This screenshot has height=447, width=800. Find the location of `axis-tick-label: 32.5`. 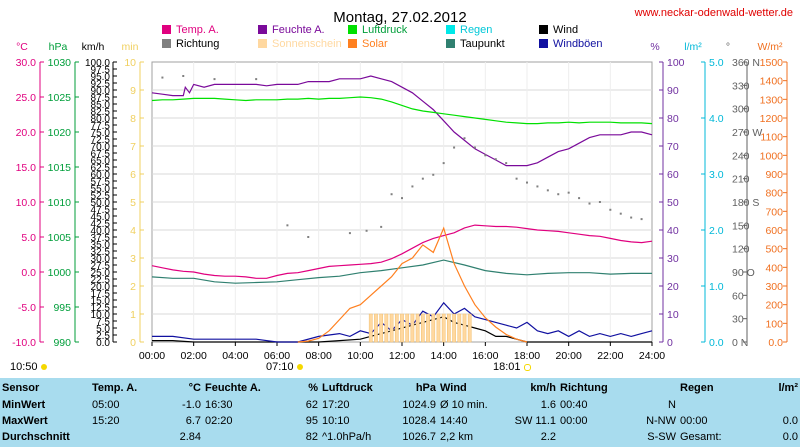

axis-tick-label: 32.5 is located at coordinates (101, 252).